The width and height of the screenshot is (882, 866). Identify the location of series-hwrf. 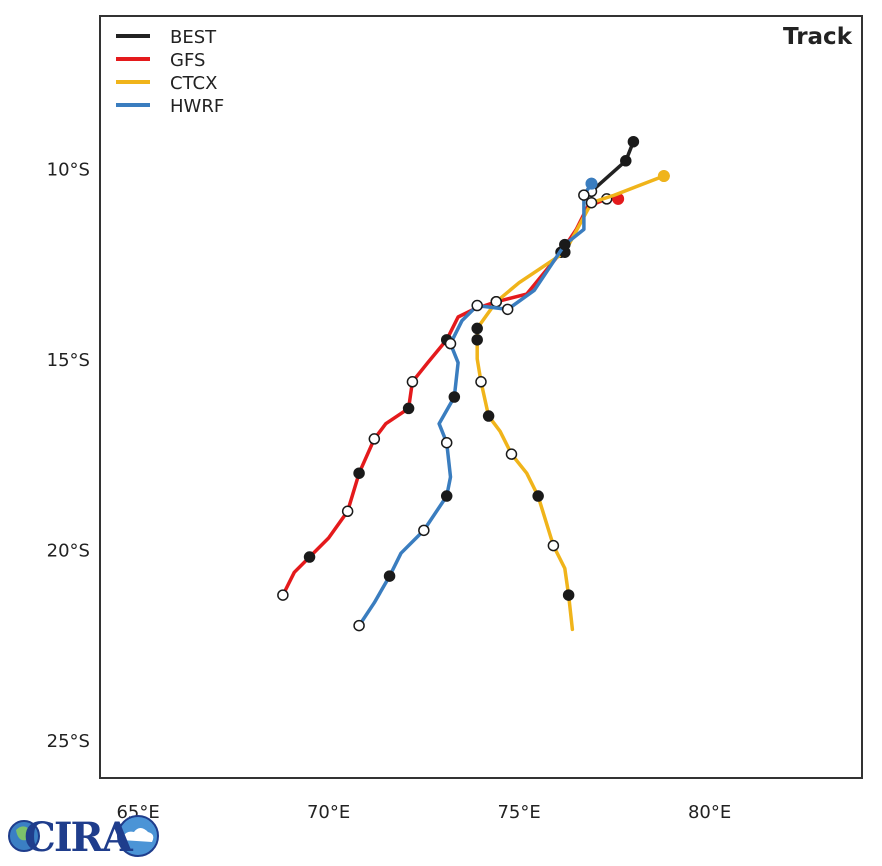
(475, 404).